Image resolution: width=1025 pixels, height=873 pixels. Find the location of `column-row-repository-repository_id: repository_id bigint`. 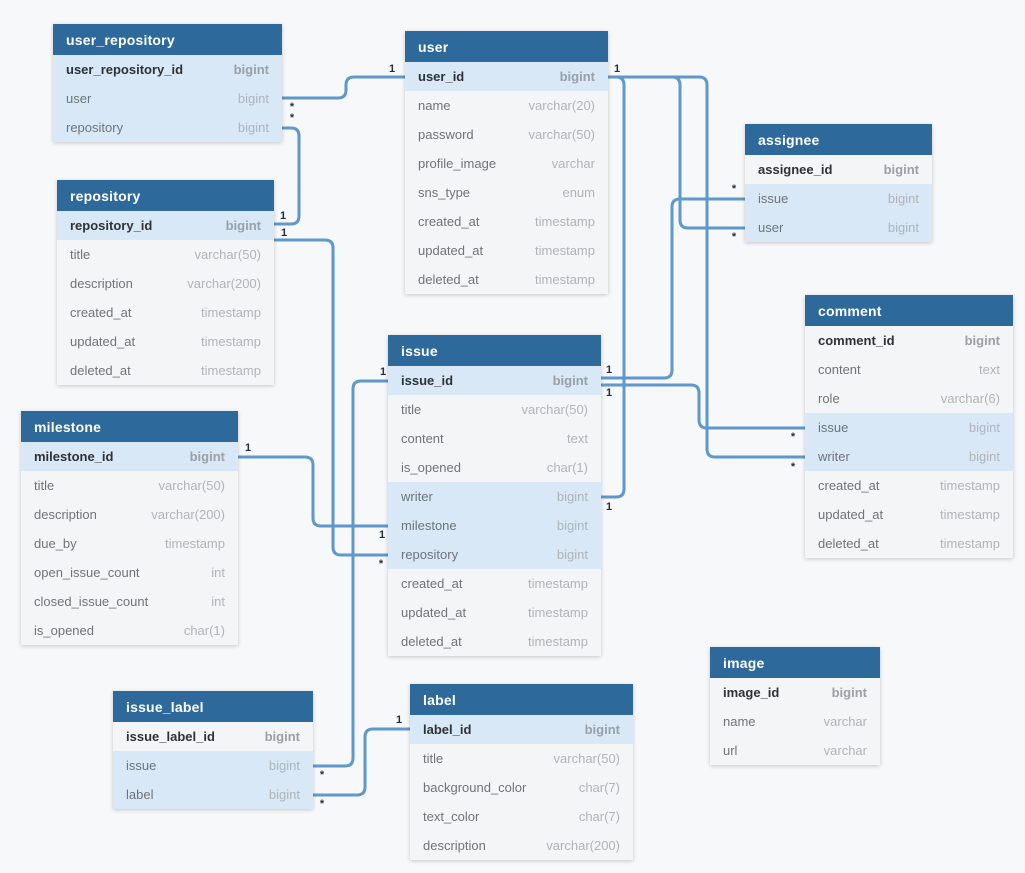

column-row-repository-repository_id: repository_id bigint is located at coordinates (165, 225).